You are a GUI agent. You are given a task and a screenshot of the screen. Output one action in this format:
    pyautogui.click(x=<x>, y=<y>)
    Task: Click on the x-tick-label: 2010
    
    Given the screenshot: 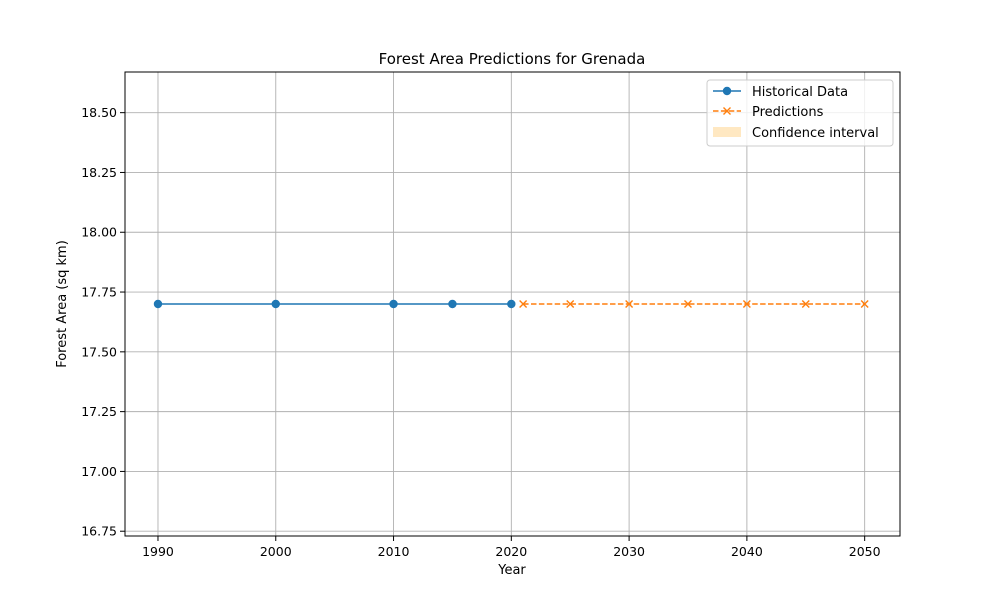 What is the action you would take?
    pyautogui.click(x=394, y=551)
    